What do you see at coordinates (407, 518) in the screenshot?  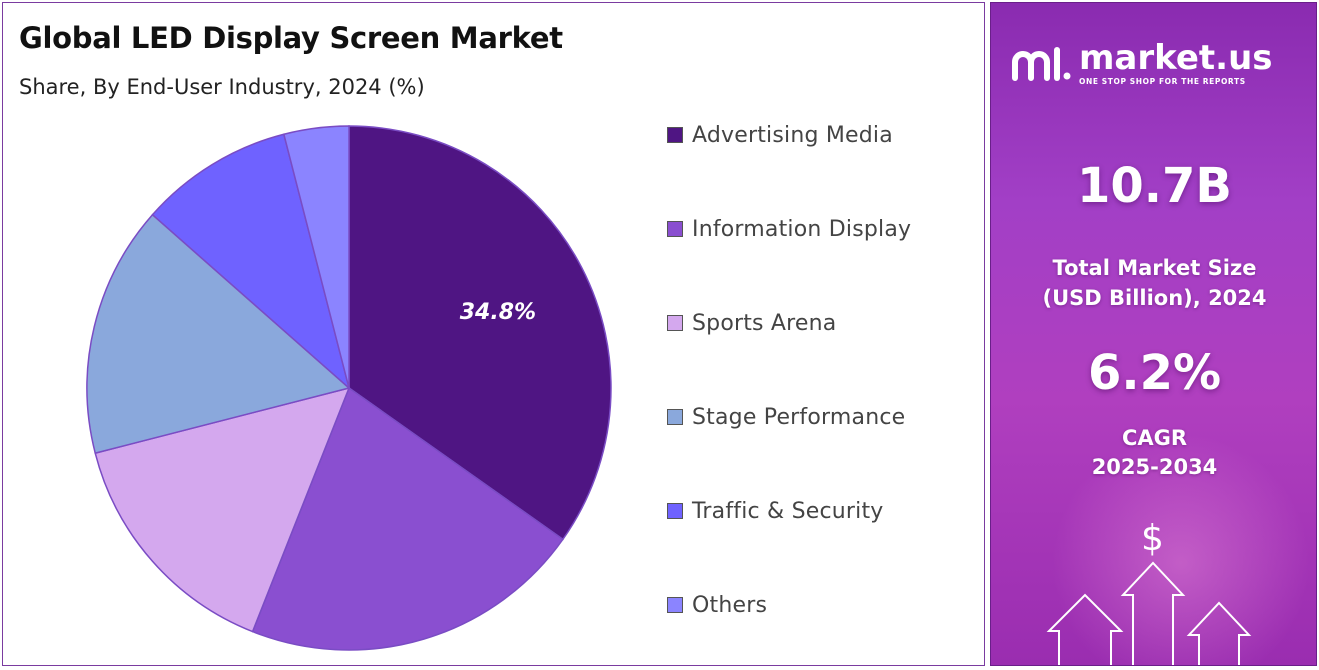 I see `pie-slice-information-display` at bounding box center [407, 518].